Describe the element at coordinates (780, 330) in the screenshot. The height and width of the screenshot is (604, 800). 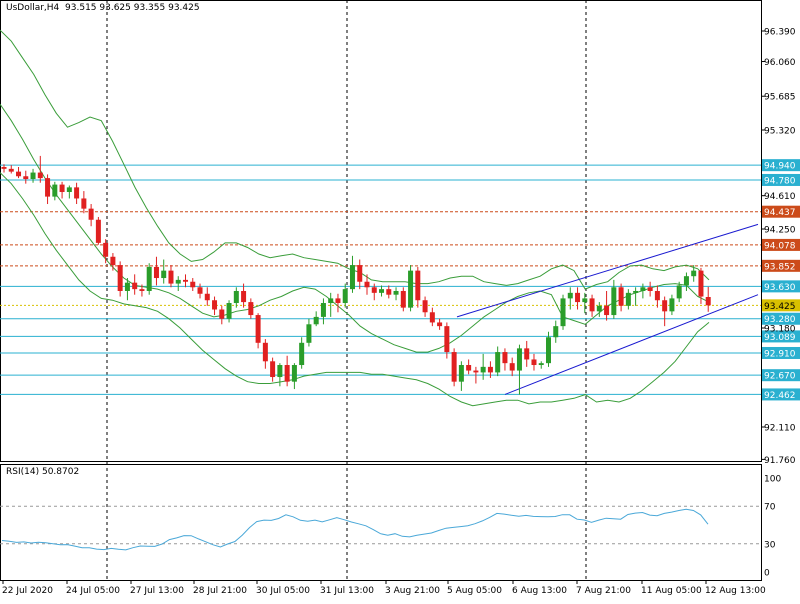
I see `price-tick-label: 93.180` at that location.